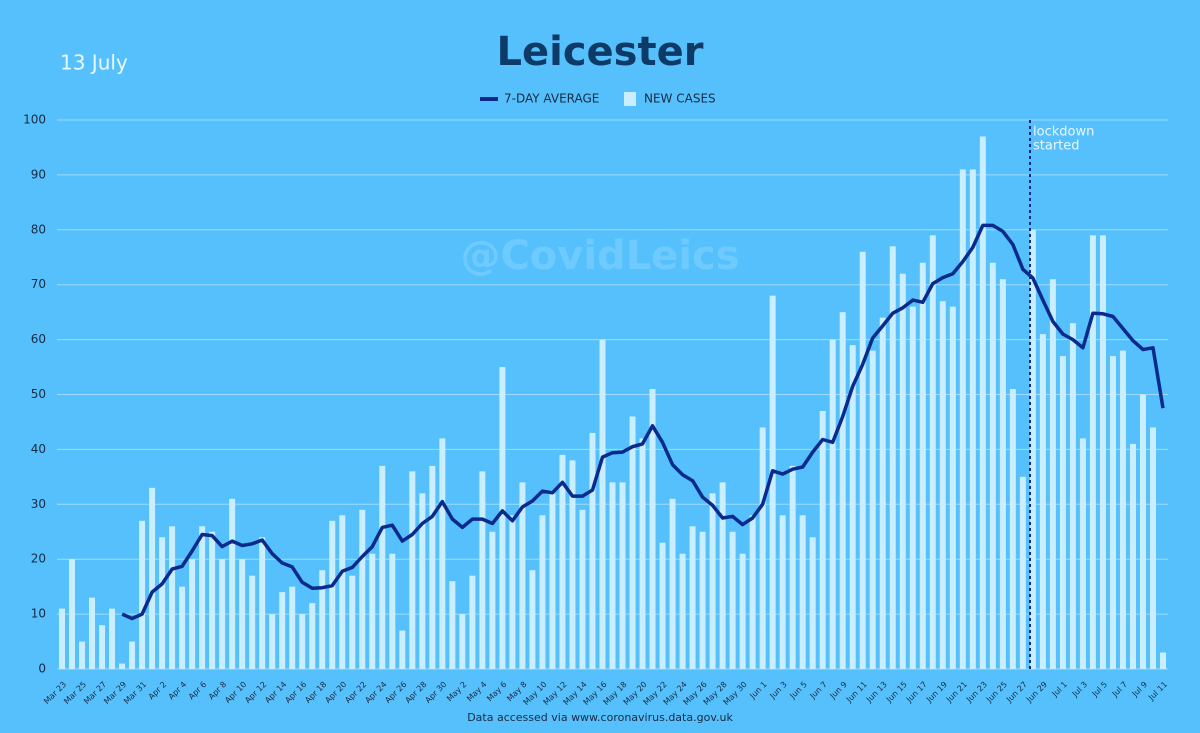 This screenshot has height=733, width=1200. I want to click on y-tick-label: 20, so click(38, 559).